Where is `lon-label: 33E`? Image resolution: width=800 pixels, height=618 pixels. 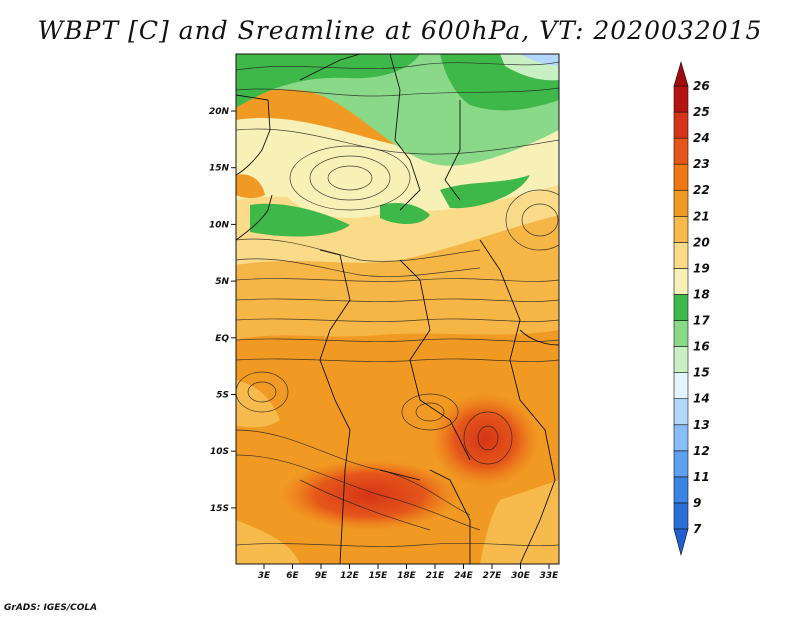 lon-label: 33E is located at coordinates (550, 576).